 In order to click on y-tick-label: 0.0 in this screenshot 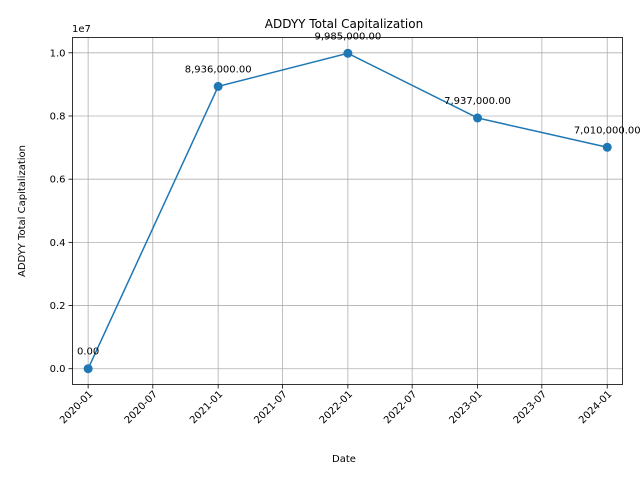, I will do `click(58, 369)`.